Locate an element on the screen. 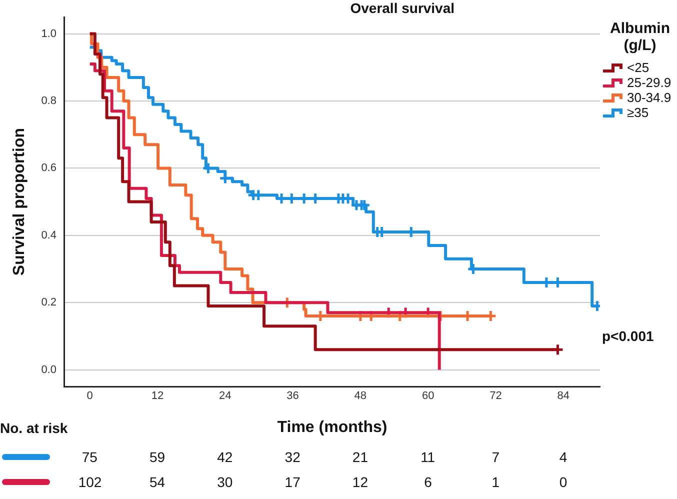 The height and width of the screenshot is (499, 677). text: No. at risk is located at coordinates (34, 428).